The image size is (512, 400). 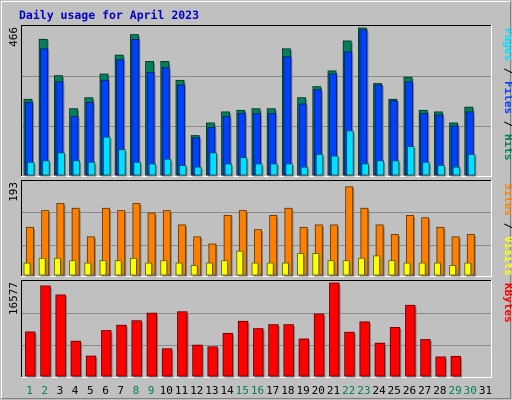 I want to click on panel-bottom-axis-label: KBytes, so click(x=507, y=303).